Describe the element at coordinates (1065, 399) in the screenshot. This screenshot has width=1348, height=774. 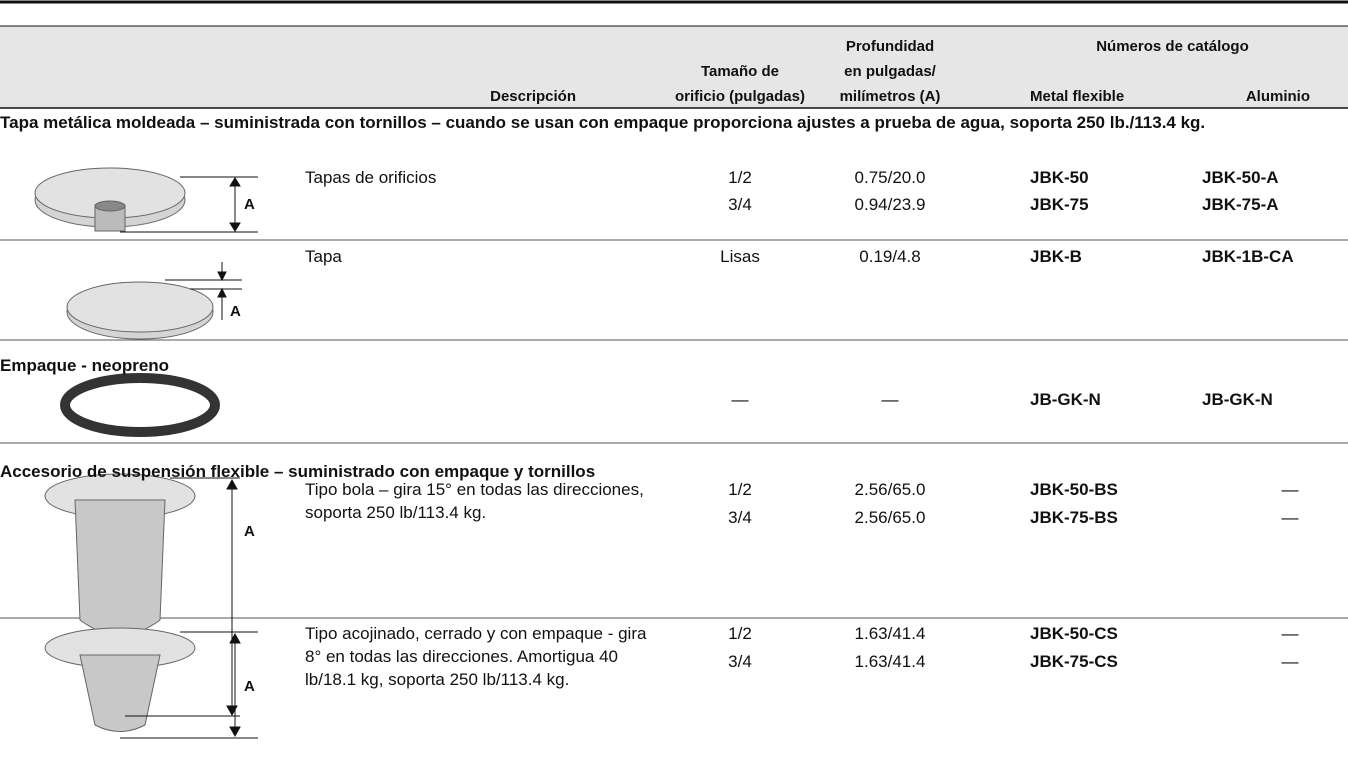
I see `catalog-metal: JB-GK-N` at that location.